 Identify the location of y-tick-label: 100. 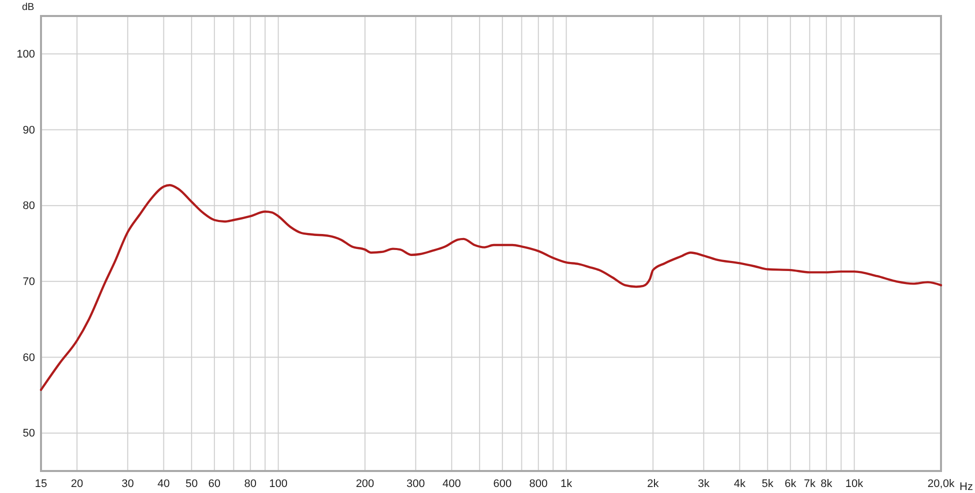
(25, 54).